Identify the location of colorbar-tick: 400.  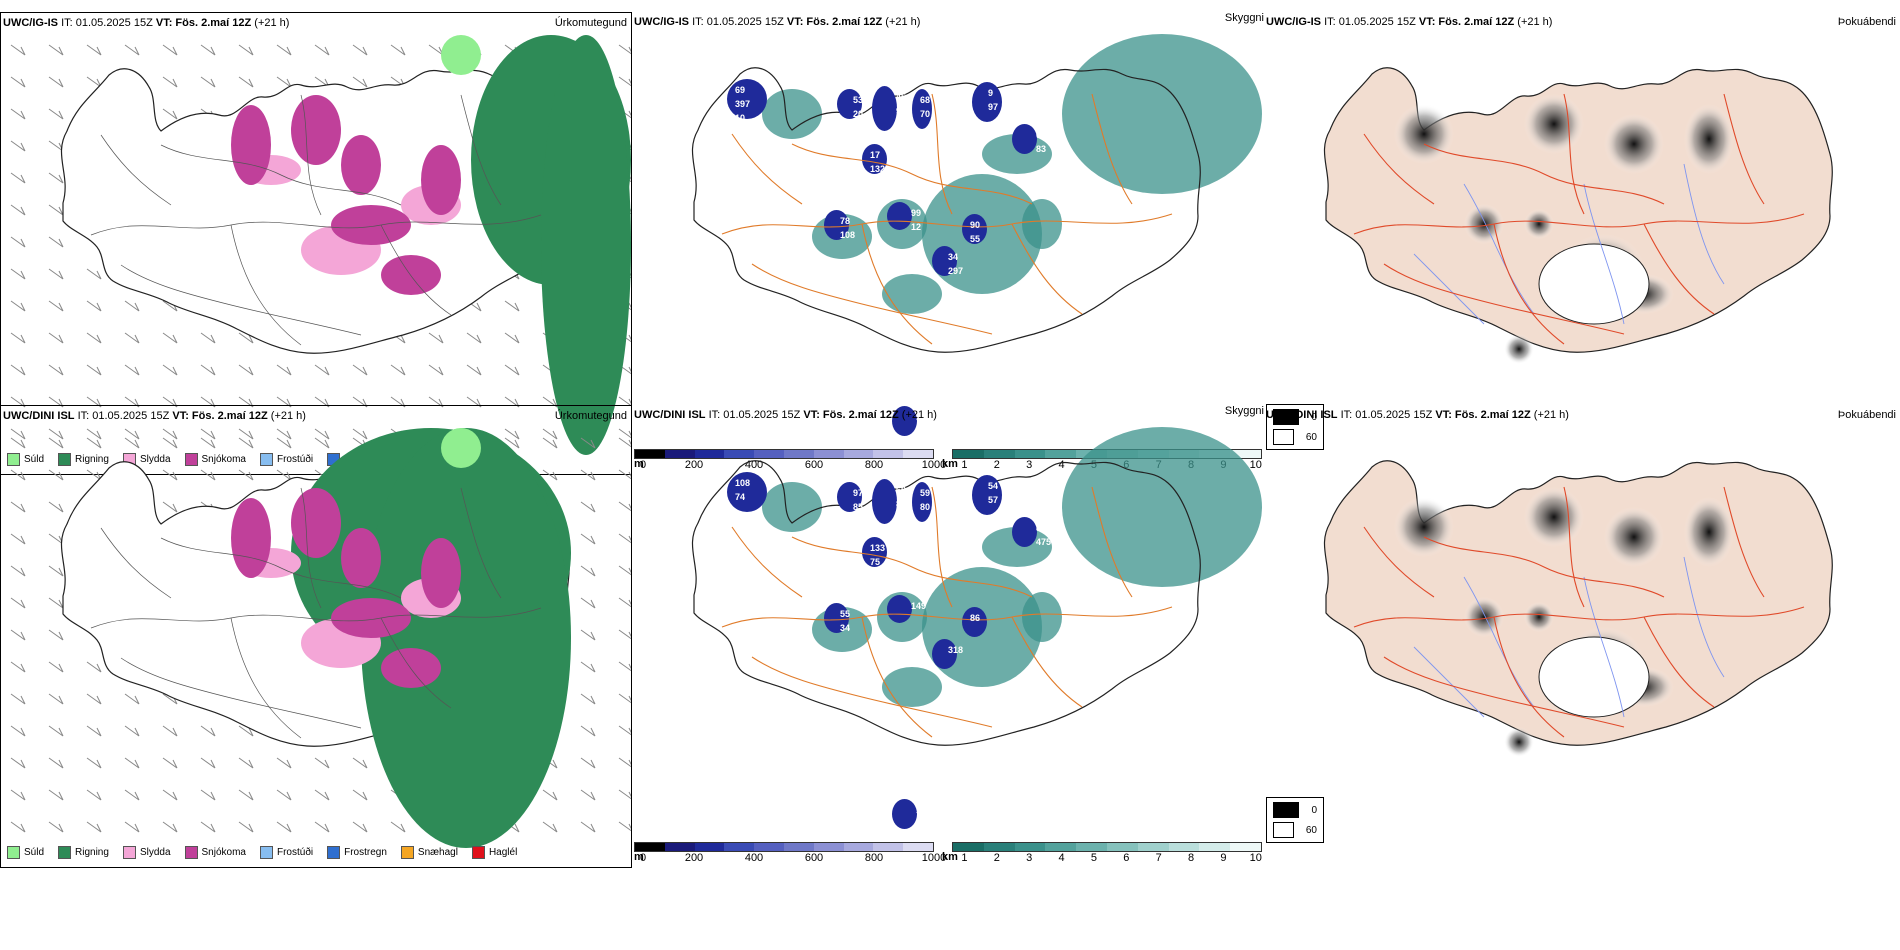
(754, 858).